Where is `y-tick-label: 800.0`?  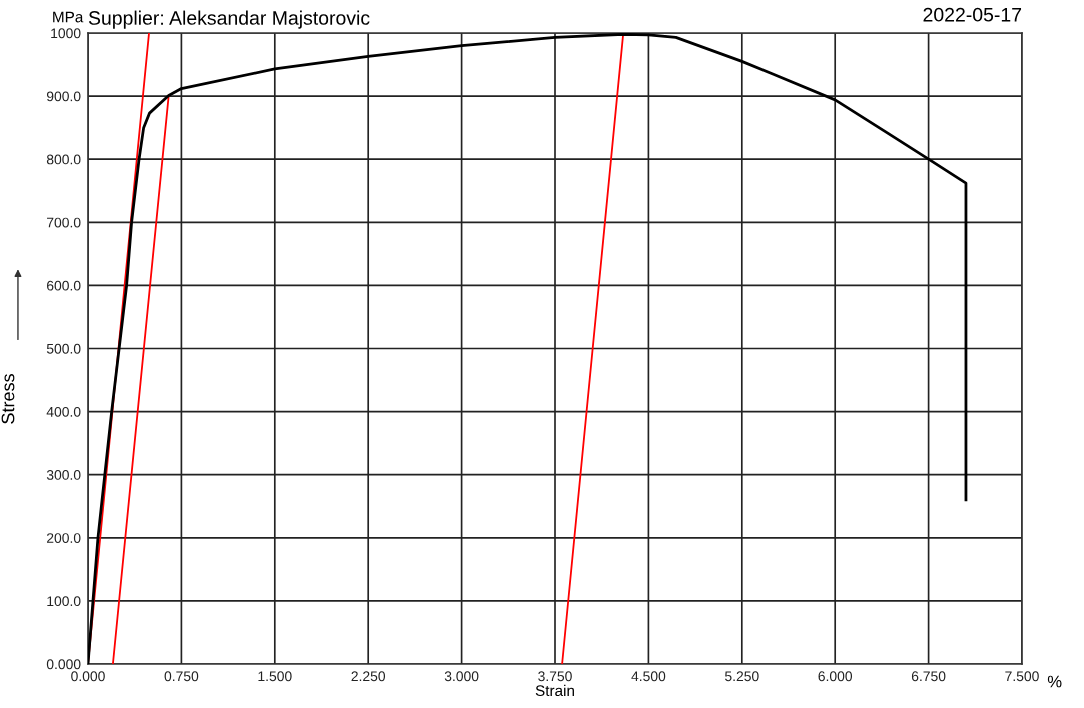 y-tick-label: 800.0 is located at coordinates (63, 159).